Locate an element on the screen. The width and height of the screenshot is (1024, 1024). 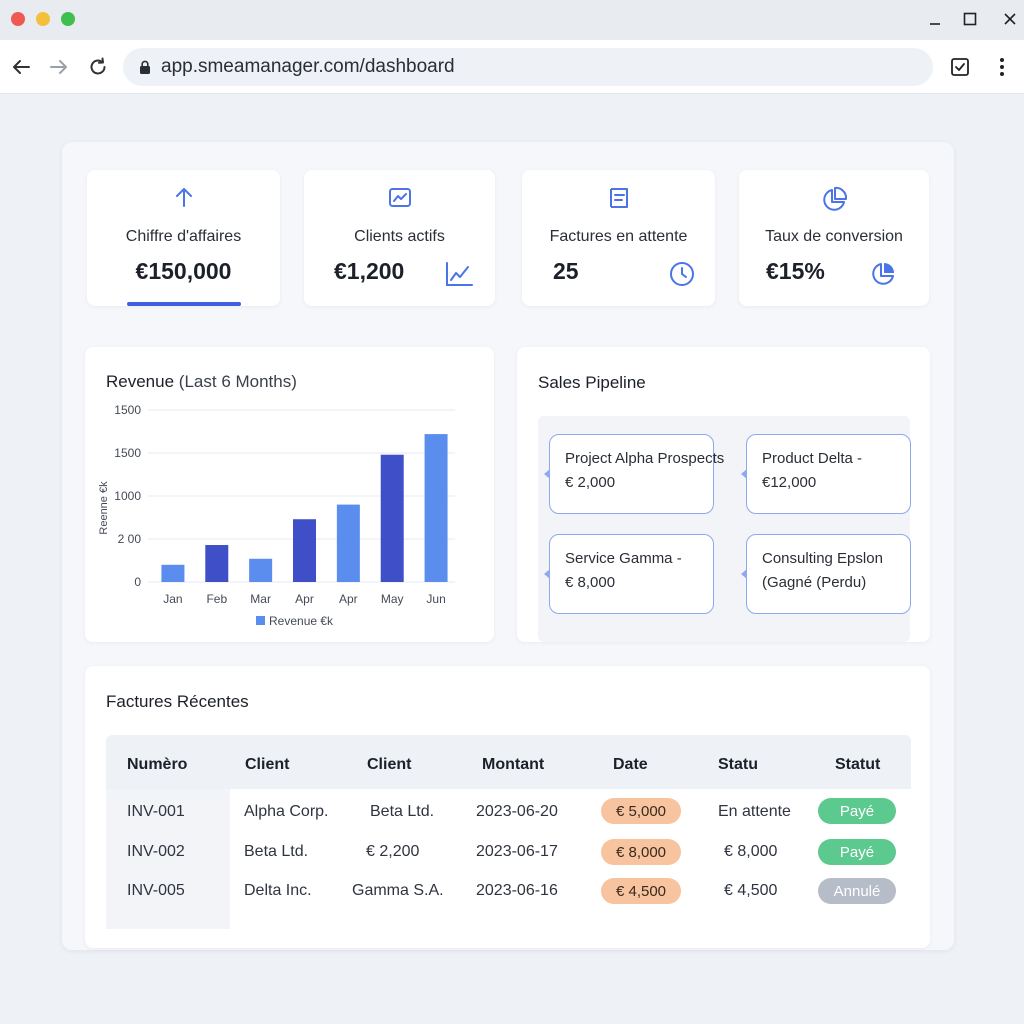
amount-pill: € 8,000 is located at coordinates (641, 852).